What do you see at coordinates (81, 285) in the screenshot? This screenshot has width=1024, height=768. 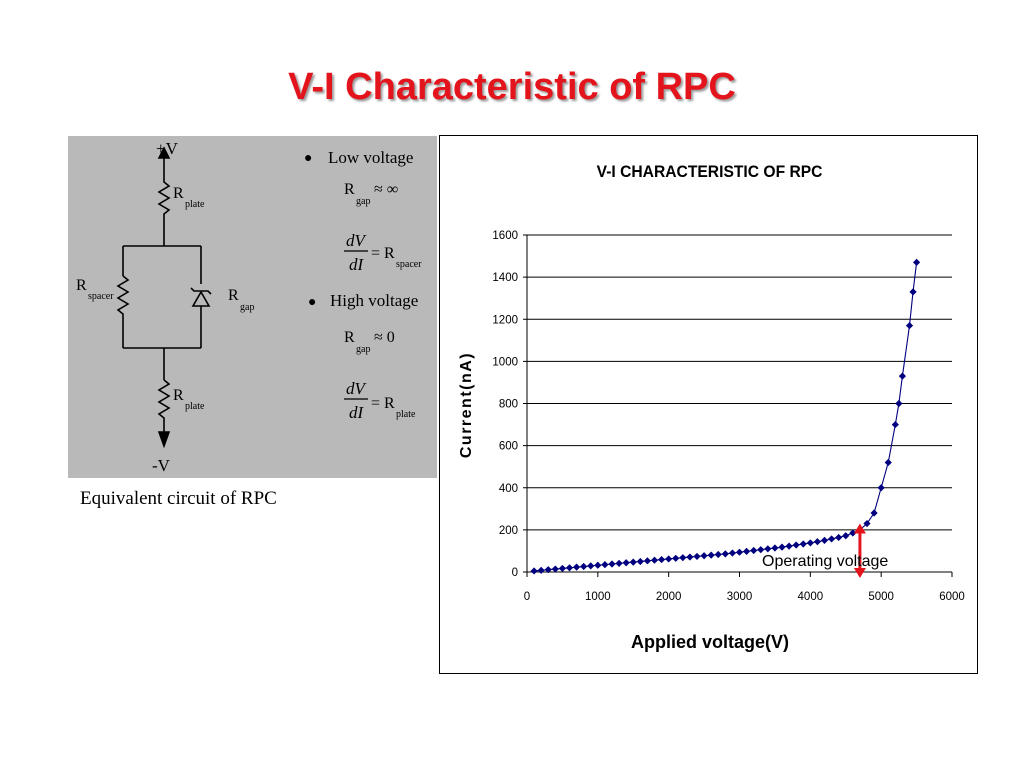 I see `r-spacer-label: R` at bounding box center [81, 285].